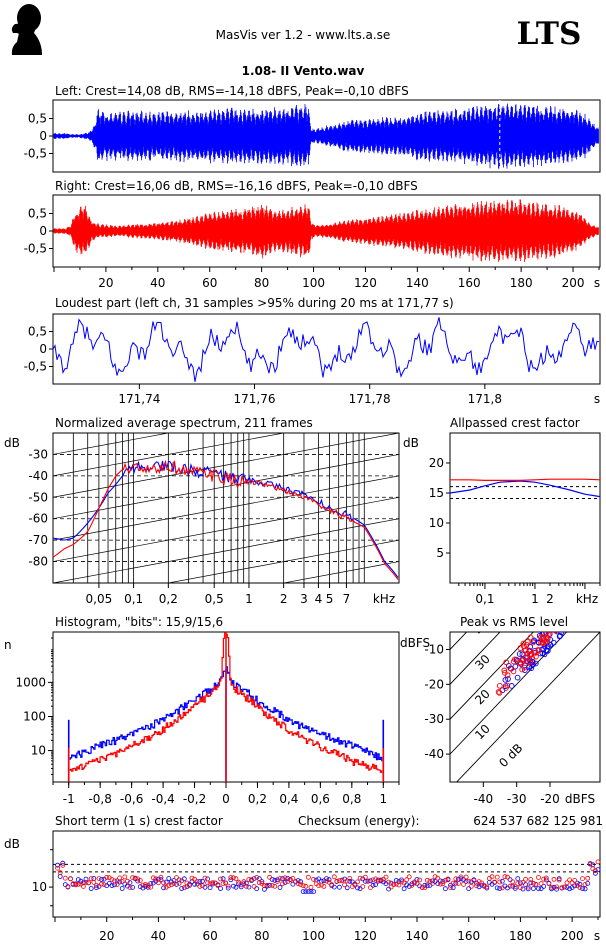 The image size is (606, 946). Describe the element at coordinates (38, 519) in the screenshot. I see `y-tick-label: -60` at that location.